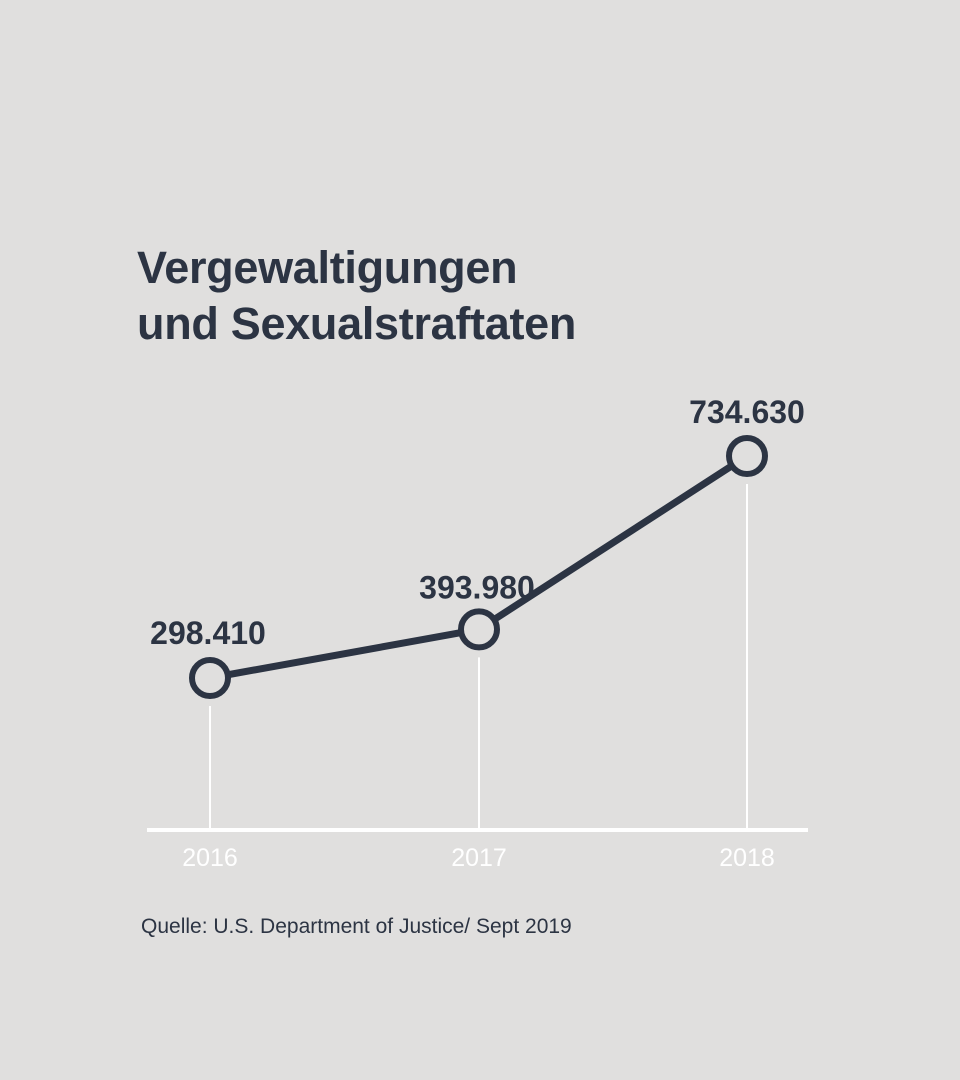  Describe the element at coordinates (747, 456) in the screenshot. I see `data-point-2018` at that location.